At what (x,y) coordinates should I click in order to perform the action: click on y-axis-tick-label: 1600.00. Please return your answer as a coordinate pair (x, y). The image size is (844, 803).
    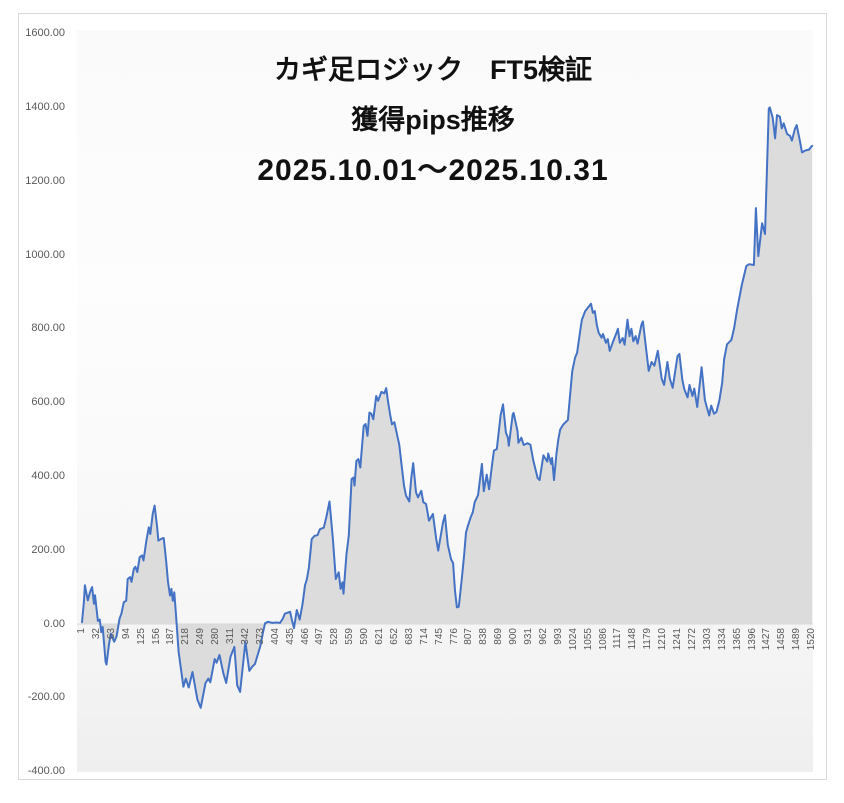
    Looking at the image, I should click on (45, 33).